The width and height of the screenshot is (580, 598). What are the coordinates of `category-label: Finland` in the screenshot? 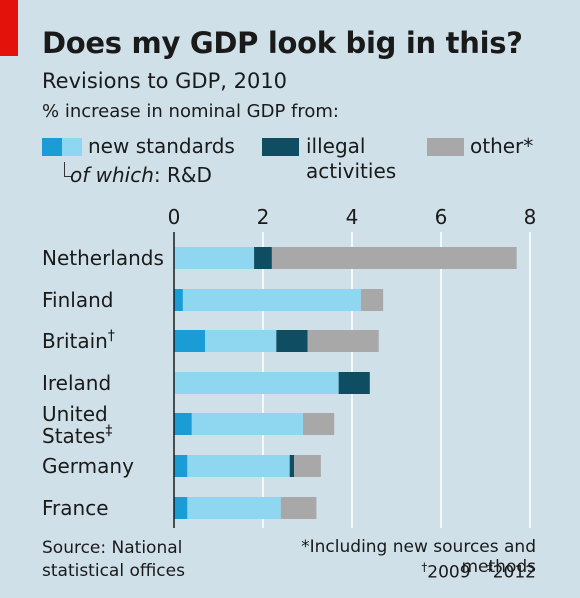 It's located at (77, 300).